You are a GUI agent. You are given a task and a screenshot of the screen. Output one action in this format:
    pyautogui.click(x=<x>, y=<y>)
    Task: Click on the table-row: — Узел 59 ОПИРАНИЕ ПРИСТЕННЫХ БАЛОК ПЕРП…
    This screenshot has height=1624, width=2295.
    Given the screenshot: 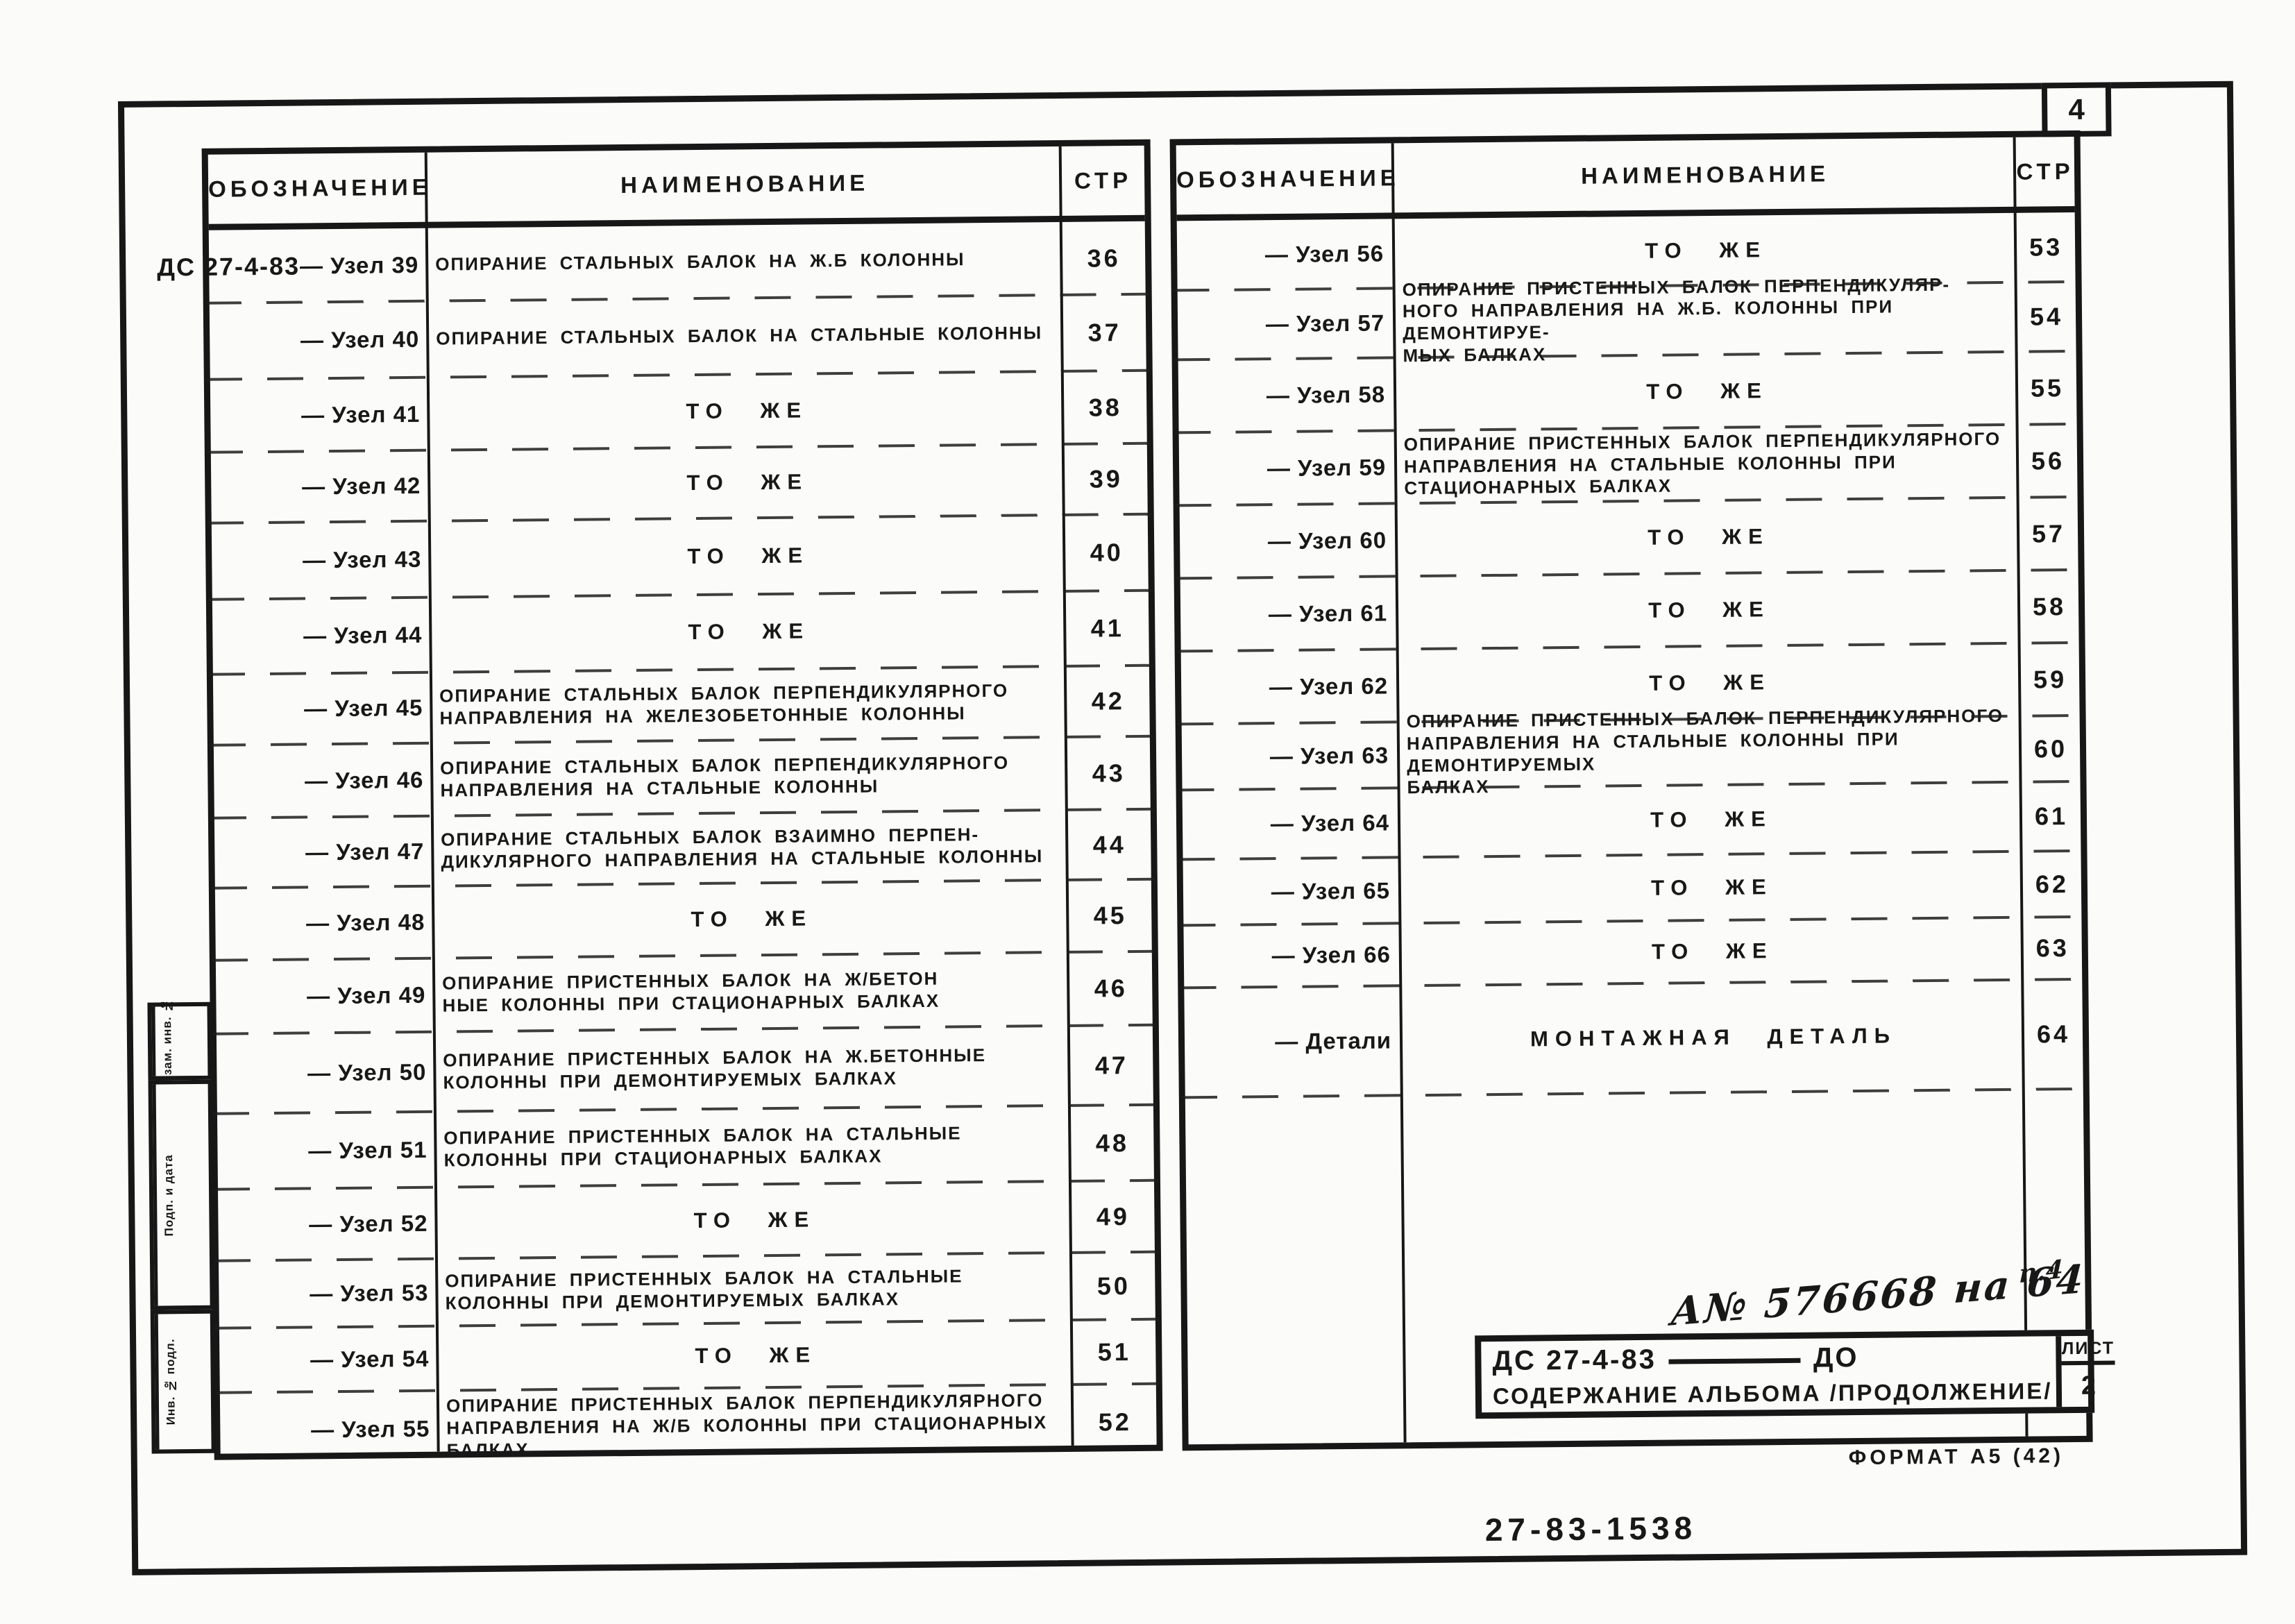 What is the action you would take?
    pyautogui.click(x=1629, y=464)
    